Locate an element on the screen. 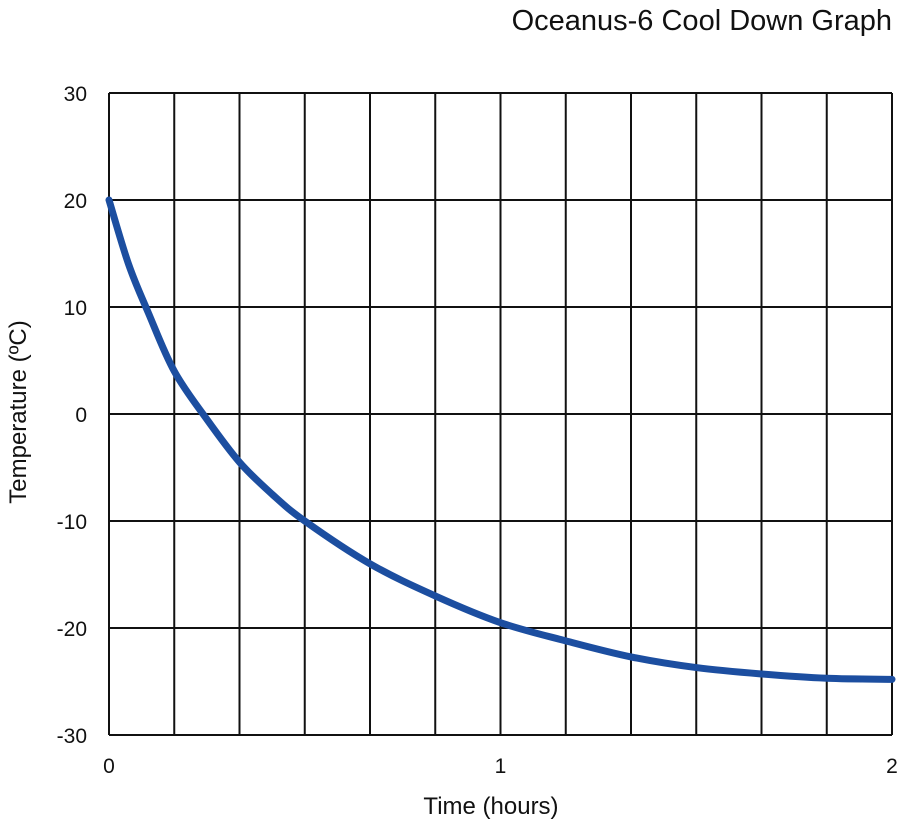 The image size is (900, 824). y-tick-label: 20 is located at coordinates (75, 201).